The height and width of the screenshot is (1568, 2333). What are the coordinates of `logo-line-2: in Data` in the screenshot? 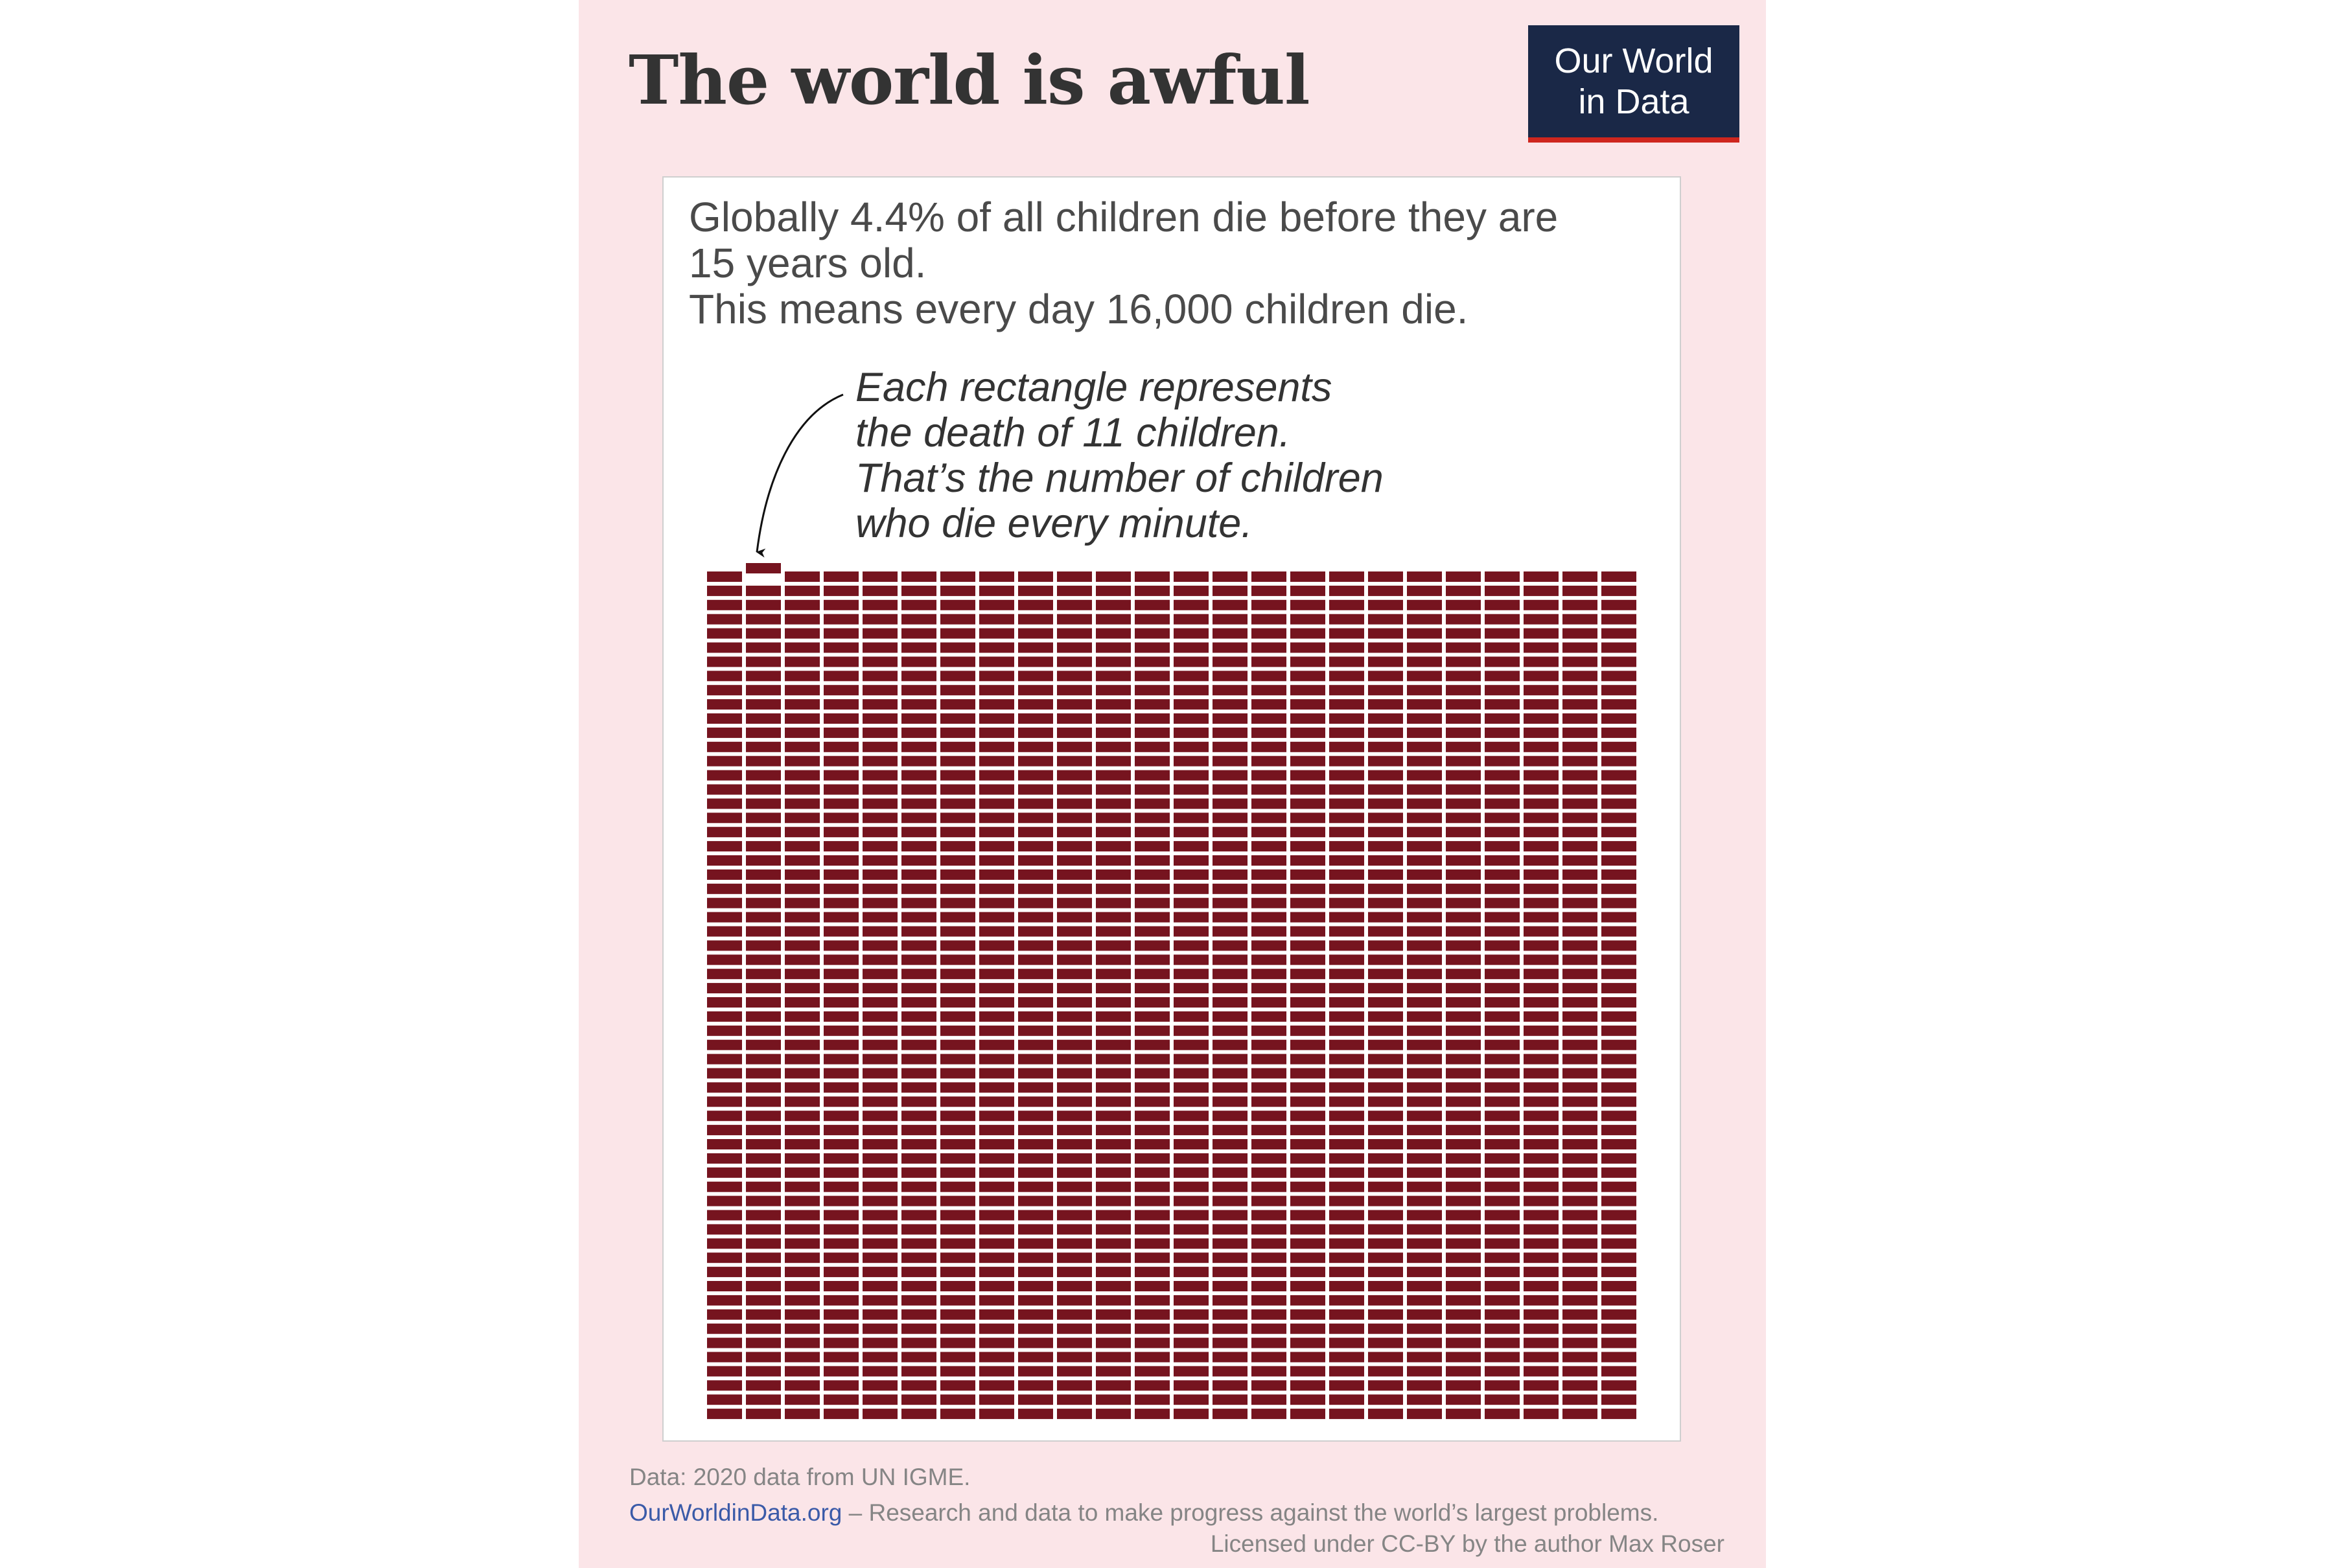 It's located at (1634, 101).